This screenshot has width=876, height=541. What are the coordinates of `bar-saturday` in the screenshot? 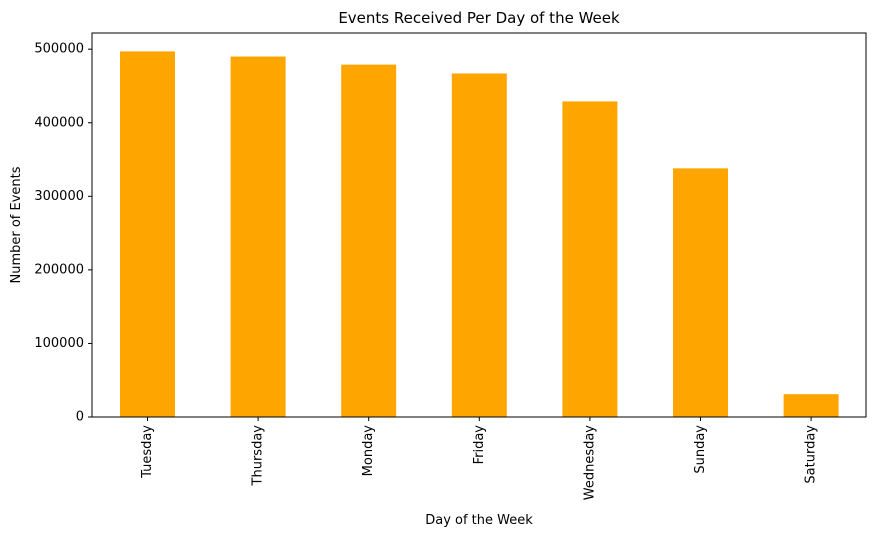 It's located at (811, 405).